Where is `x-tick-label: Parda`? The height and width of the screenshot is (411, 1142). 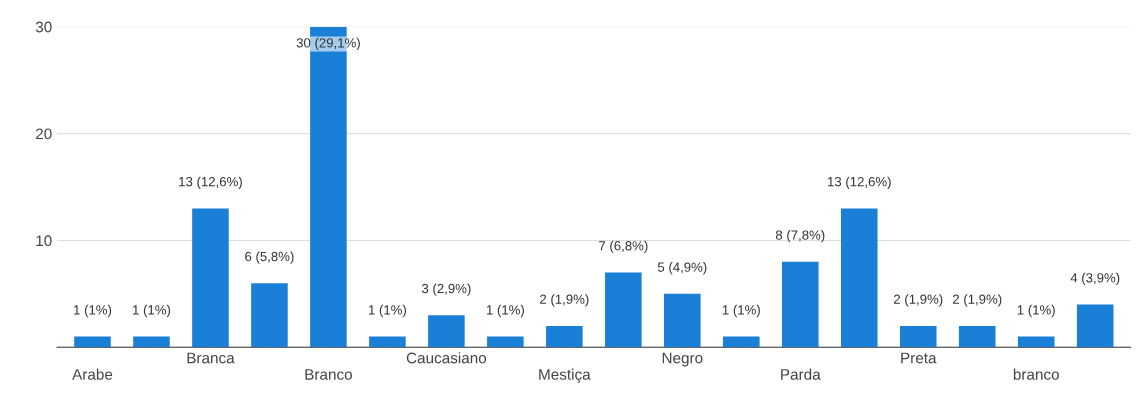
x-tick-label: Parda is located at coordinates (801, 374).